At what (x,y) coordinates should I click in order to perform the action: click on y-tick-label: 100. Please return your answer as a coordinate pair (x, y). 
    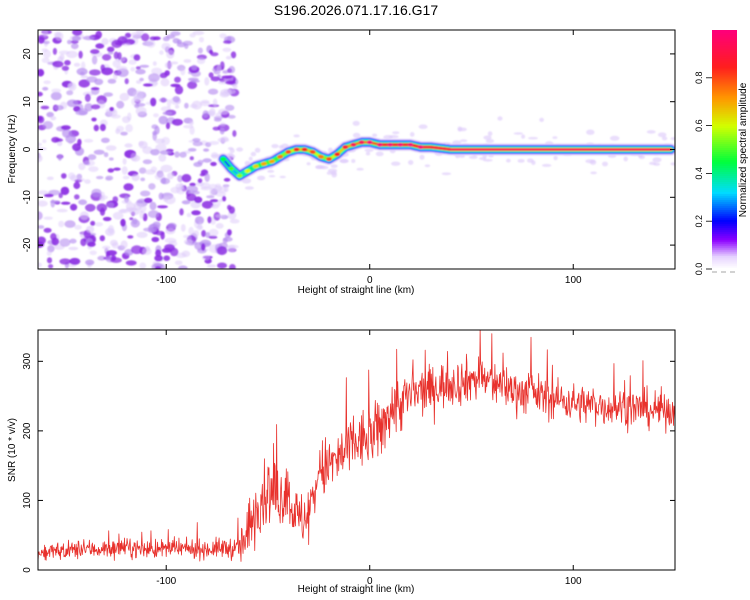
    Looking at the image, I should click on (27, 500).